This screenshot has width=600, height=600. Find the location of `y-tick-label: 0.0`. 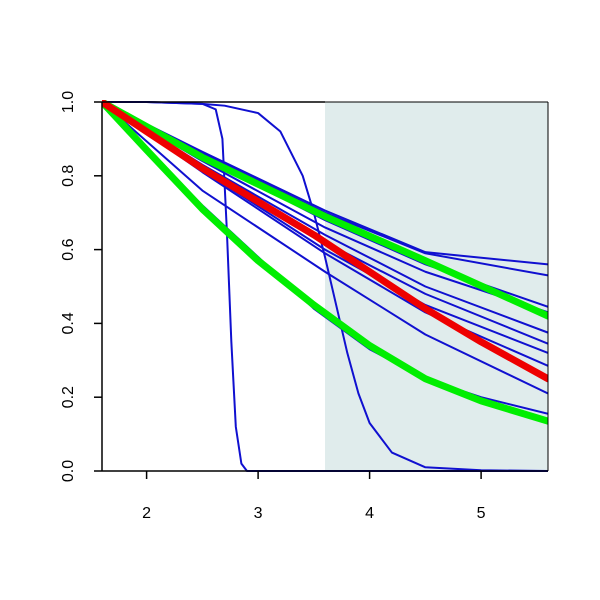

y-tick-label: 0.0 is located at coordinates (68, 471).